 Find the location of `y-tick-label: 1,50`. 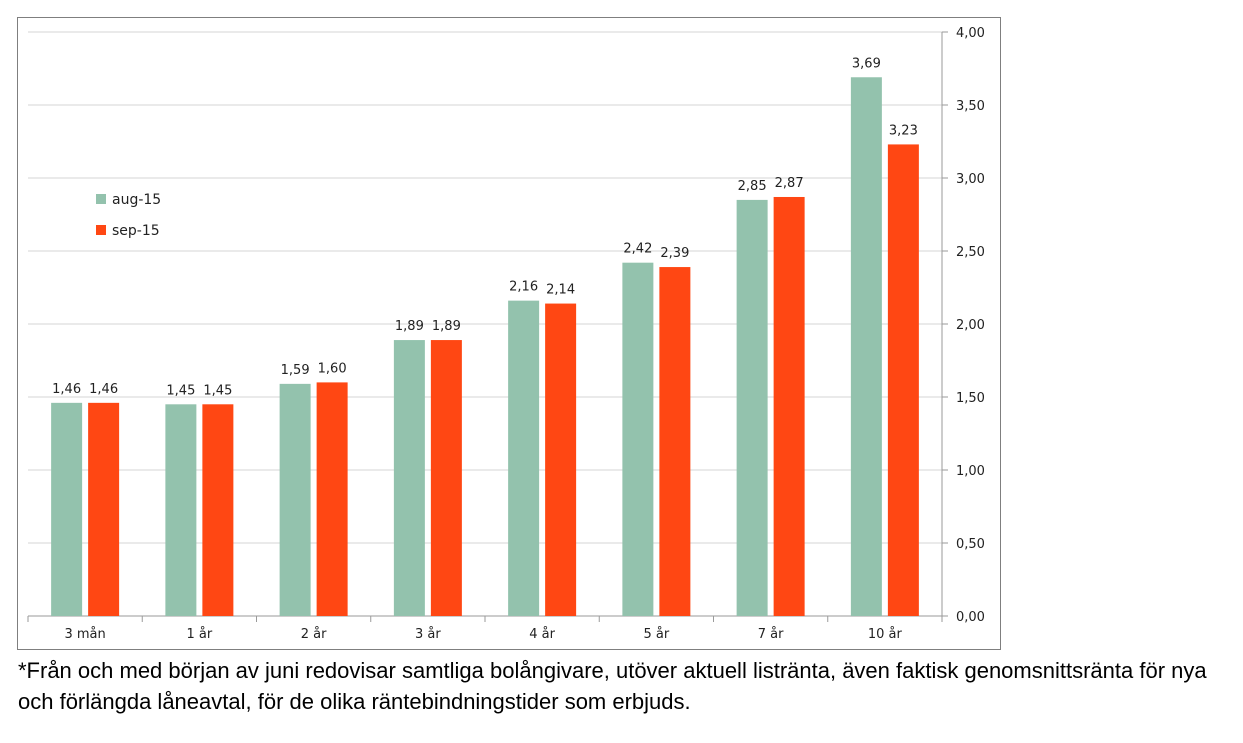

y-tick-label: 1,50 is located at coordinates (970, 398).